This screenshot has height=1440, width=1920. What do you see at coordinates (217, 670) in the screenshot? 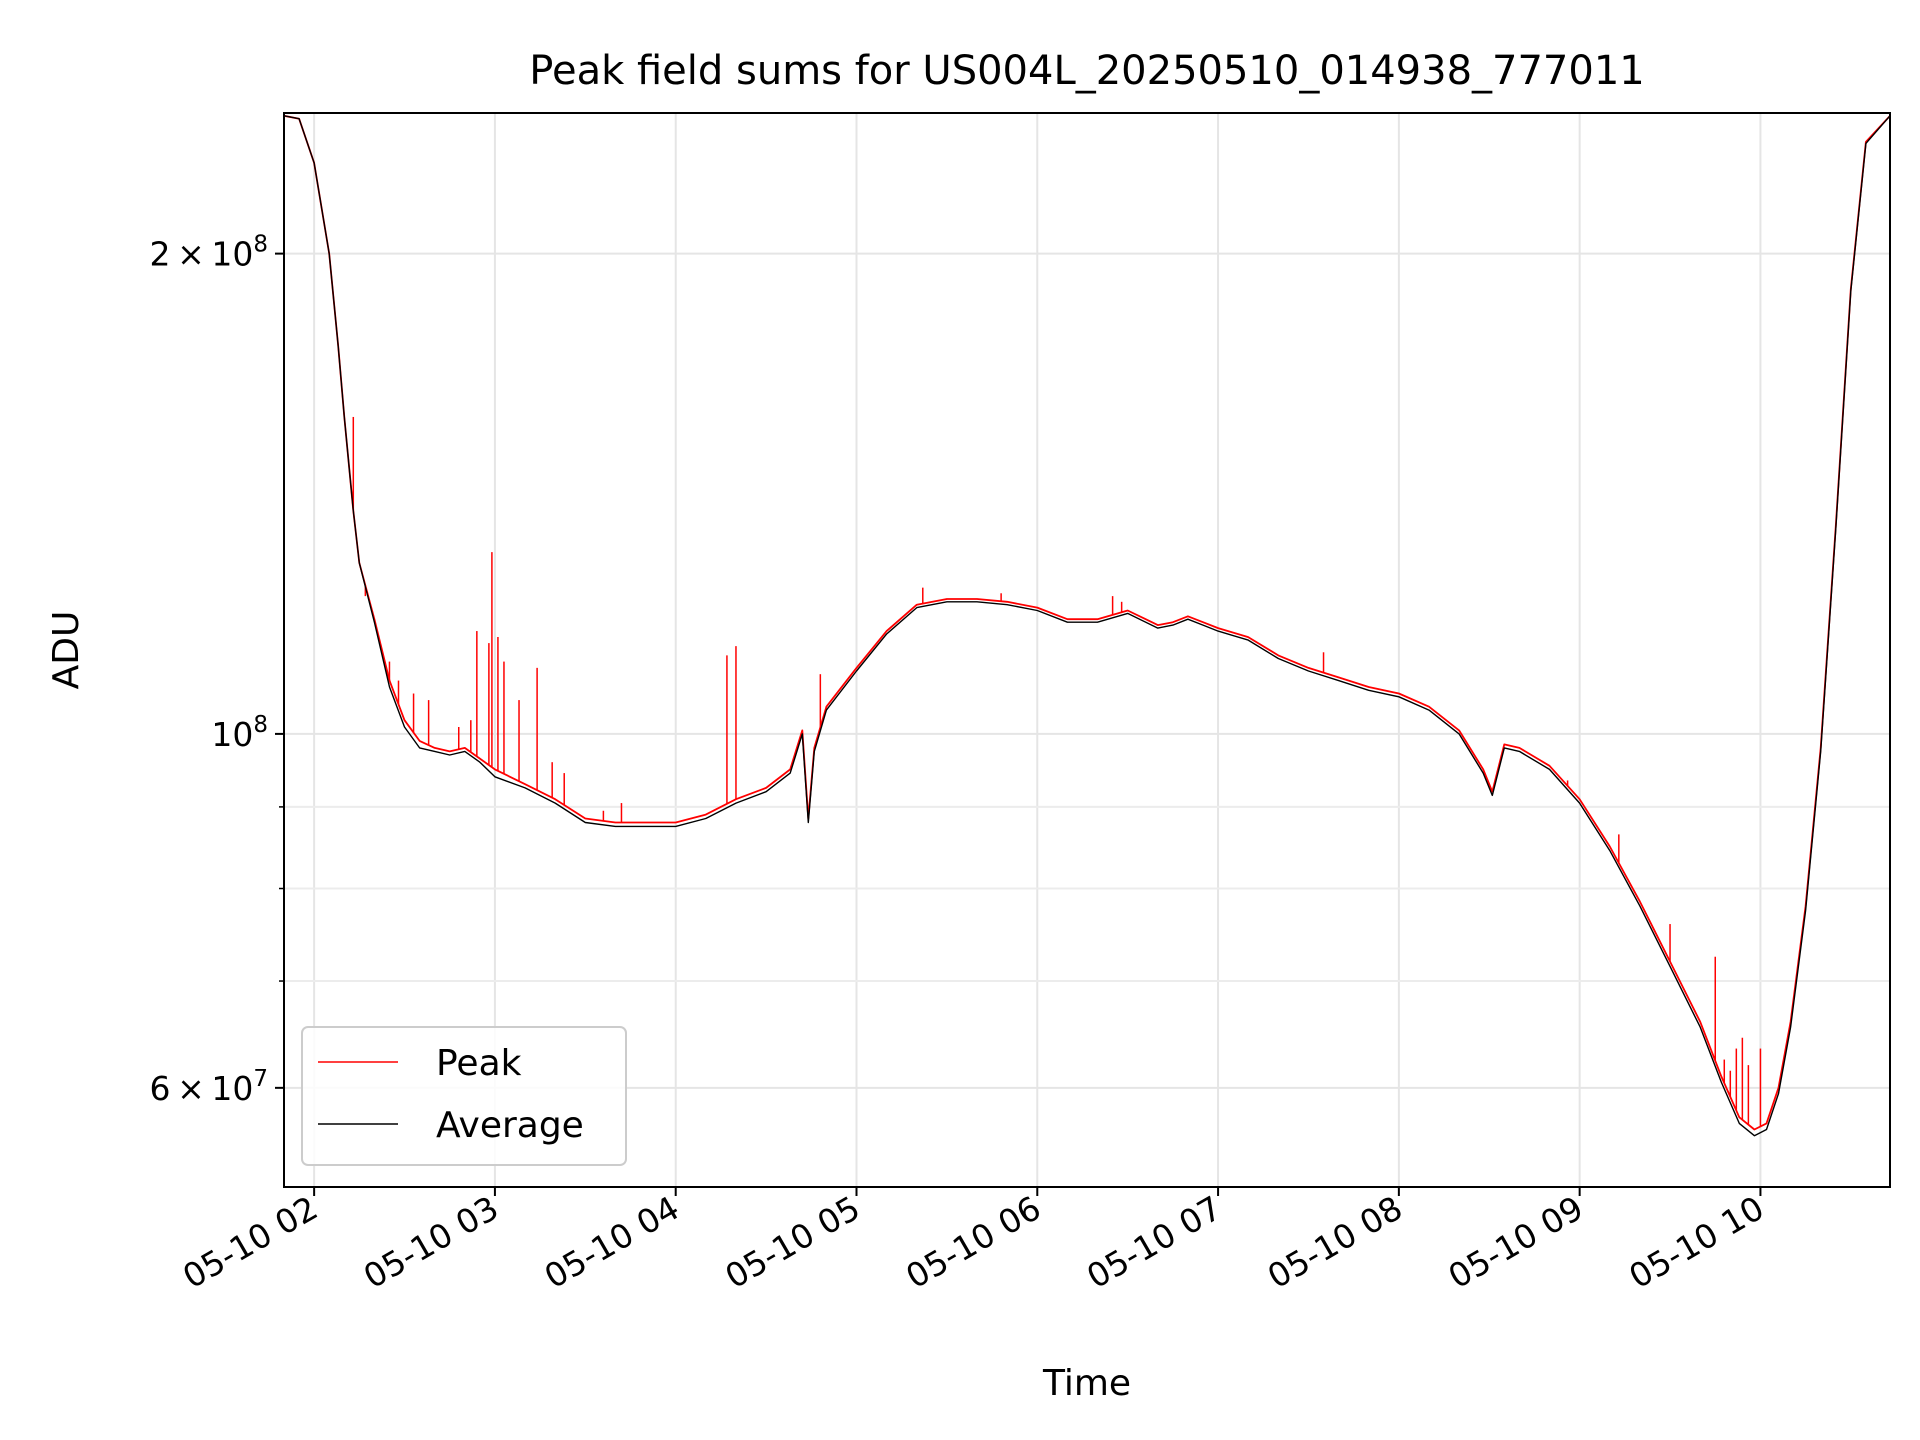
I see `y-axis: 6 × 107 108 2 × 108` at bounding box center [217, 670].